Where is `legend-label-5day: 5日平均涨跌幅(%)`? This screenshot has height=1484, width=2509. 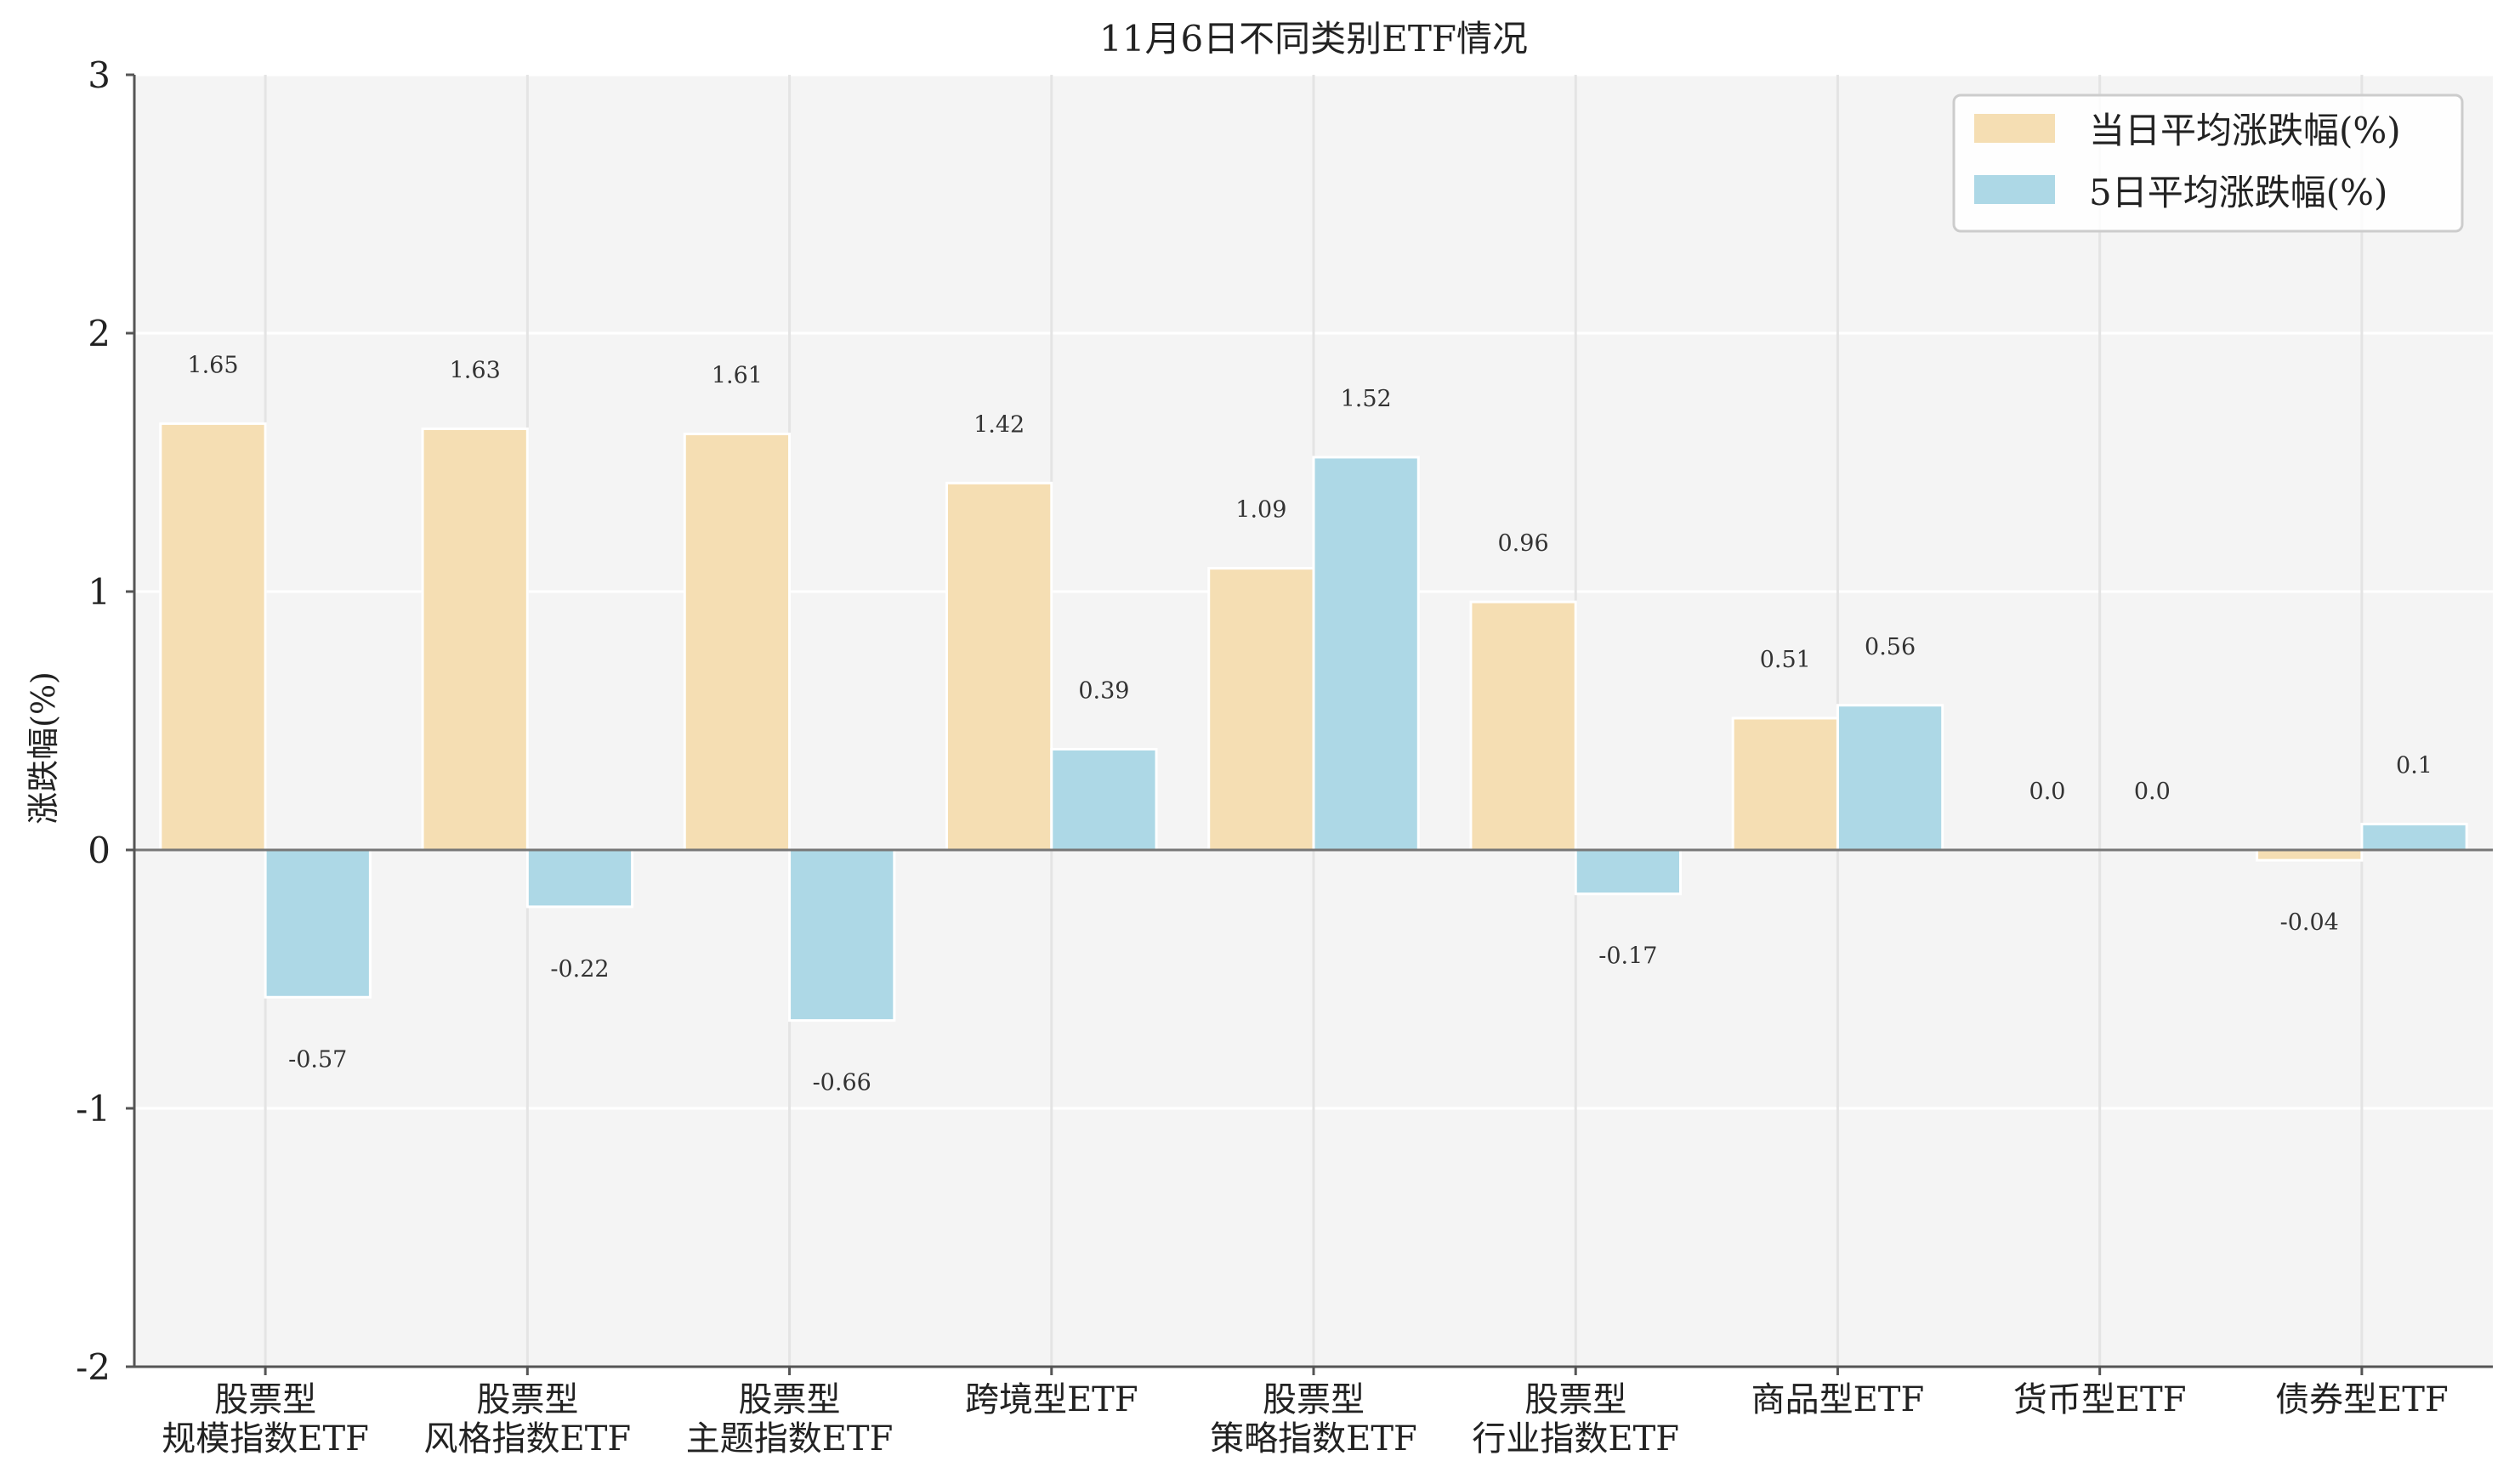 legend-label-5day: 5日平均涨跌幅(%) is located at coordinates (2238, 192).